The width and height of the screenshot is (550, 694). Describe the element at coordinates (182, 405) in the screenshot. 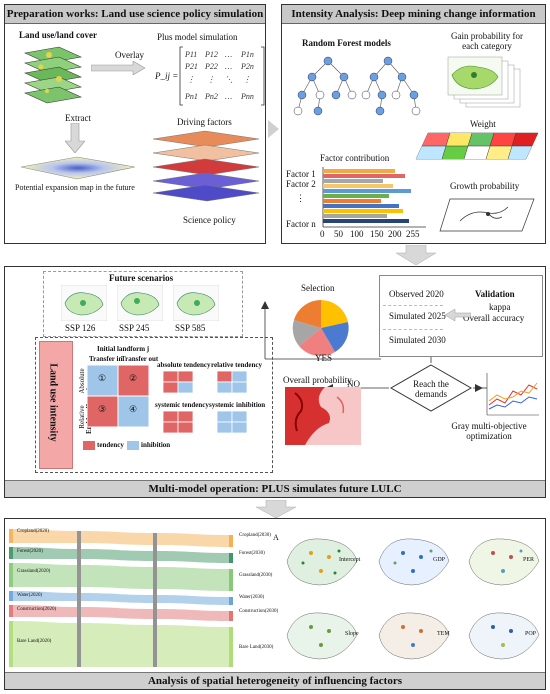

I see `systemic-tendency-label: systemic tendency` at that location.